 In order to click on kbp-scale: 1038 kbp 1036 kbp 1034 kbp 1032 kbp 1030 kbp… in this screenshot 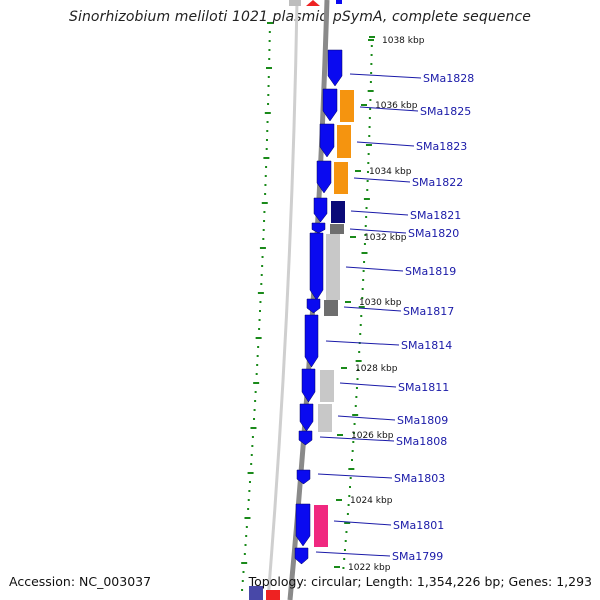, I will do `click(379, 304)`.